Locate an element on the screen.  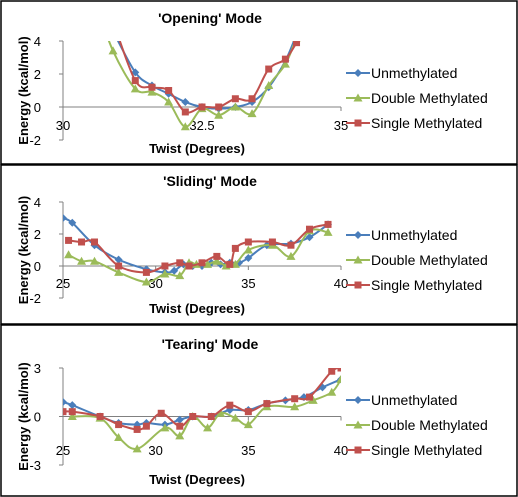
chart-title: 'Tearing' Mode is located at coordinates (210, 344).